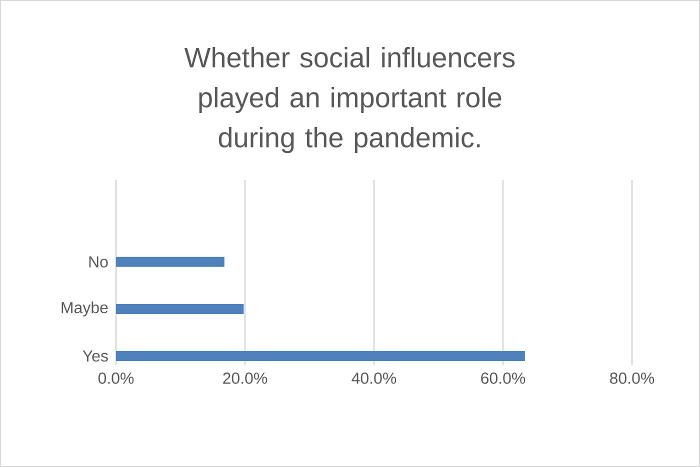  What do you see at coordinates (349, 100) in the screenshot?
I see `chart-title: Whether social influencers played an important role during the pandemic.` at bounding box center [349, 100].